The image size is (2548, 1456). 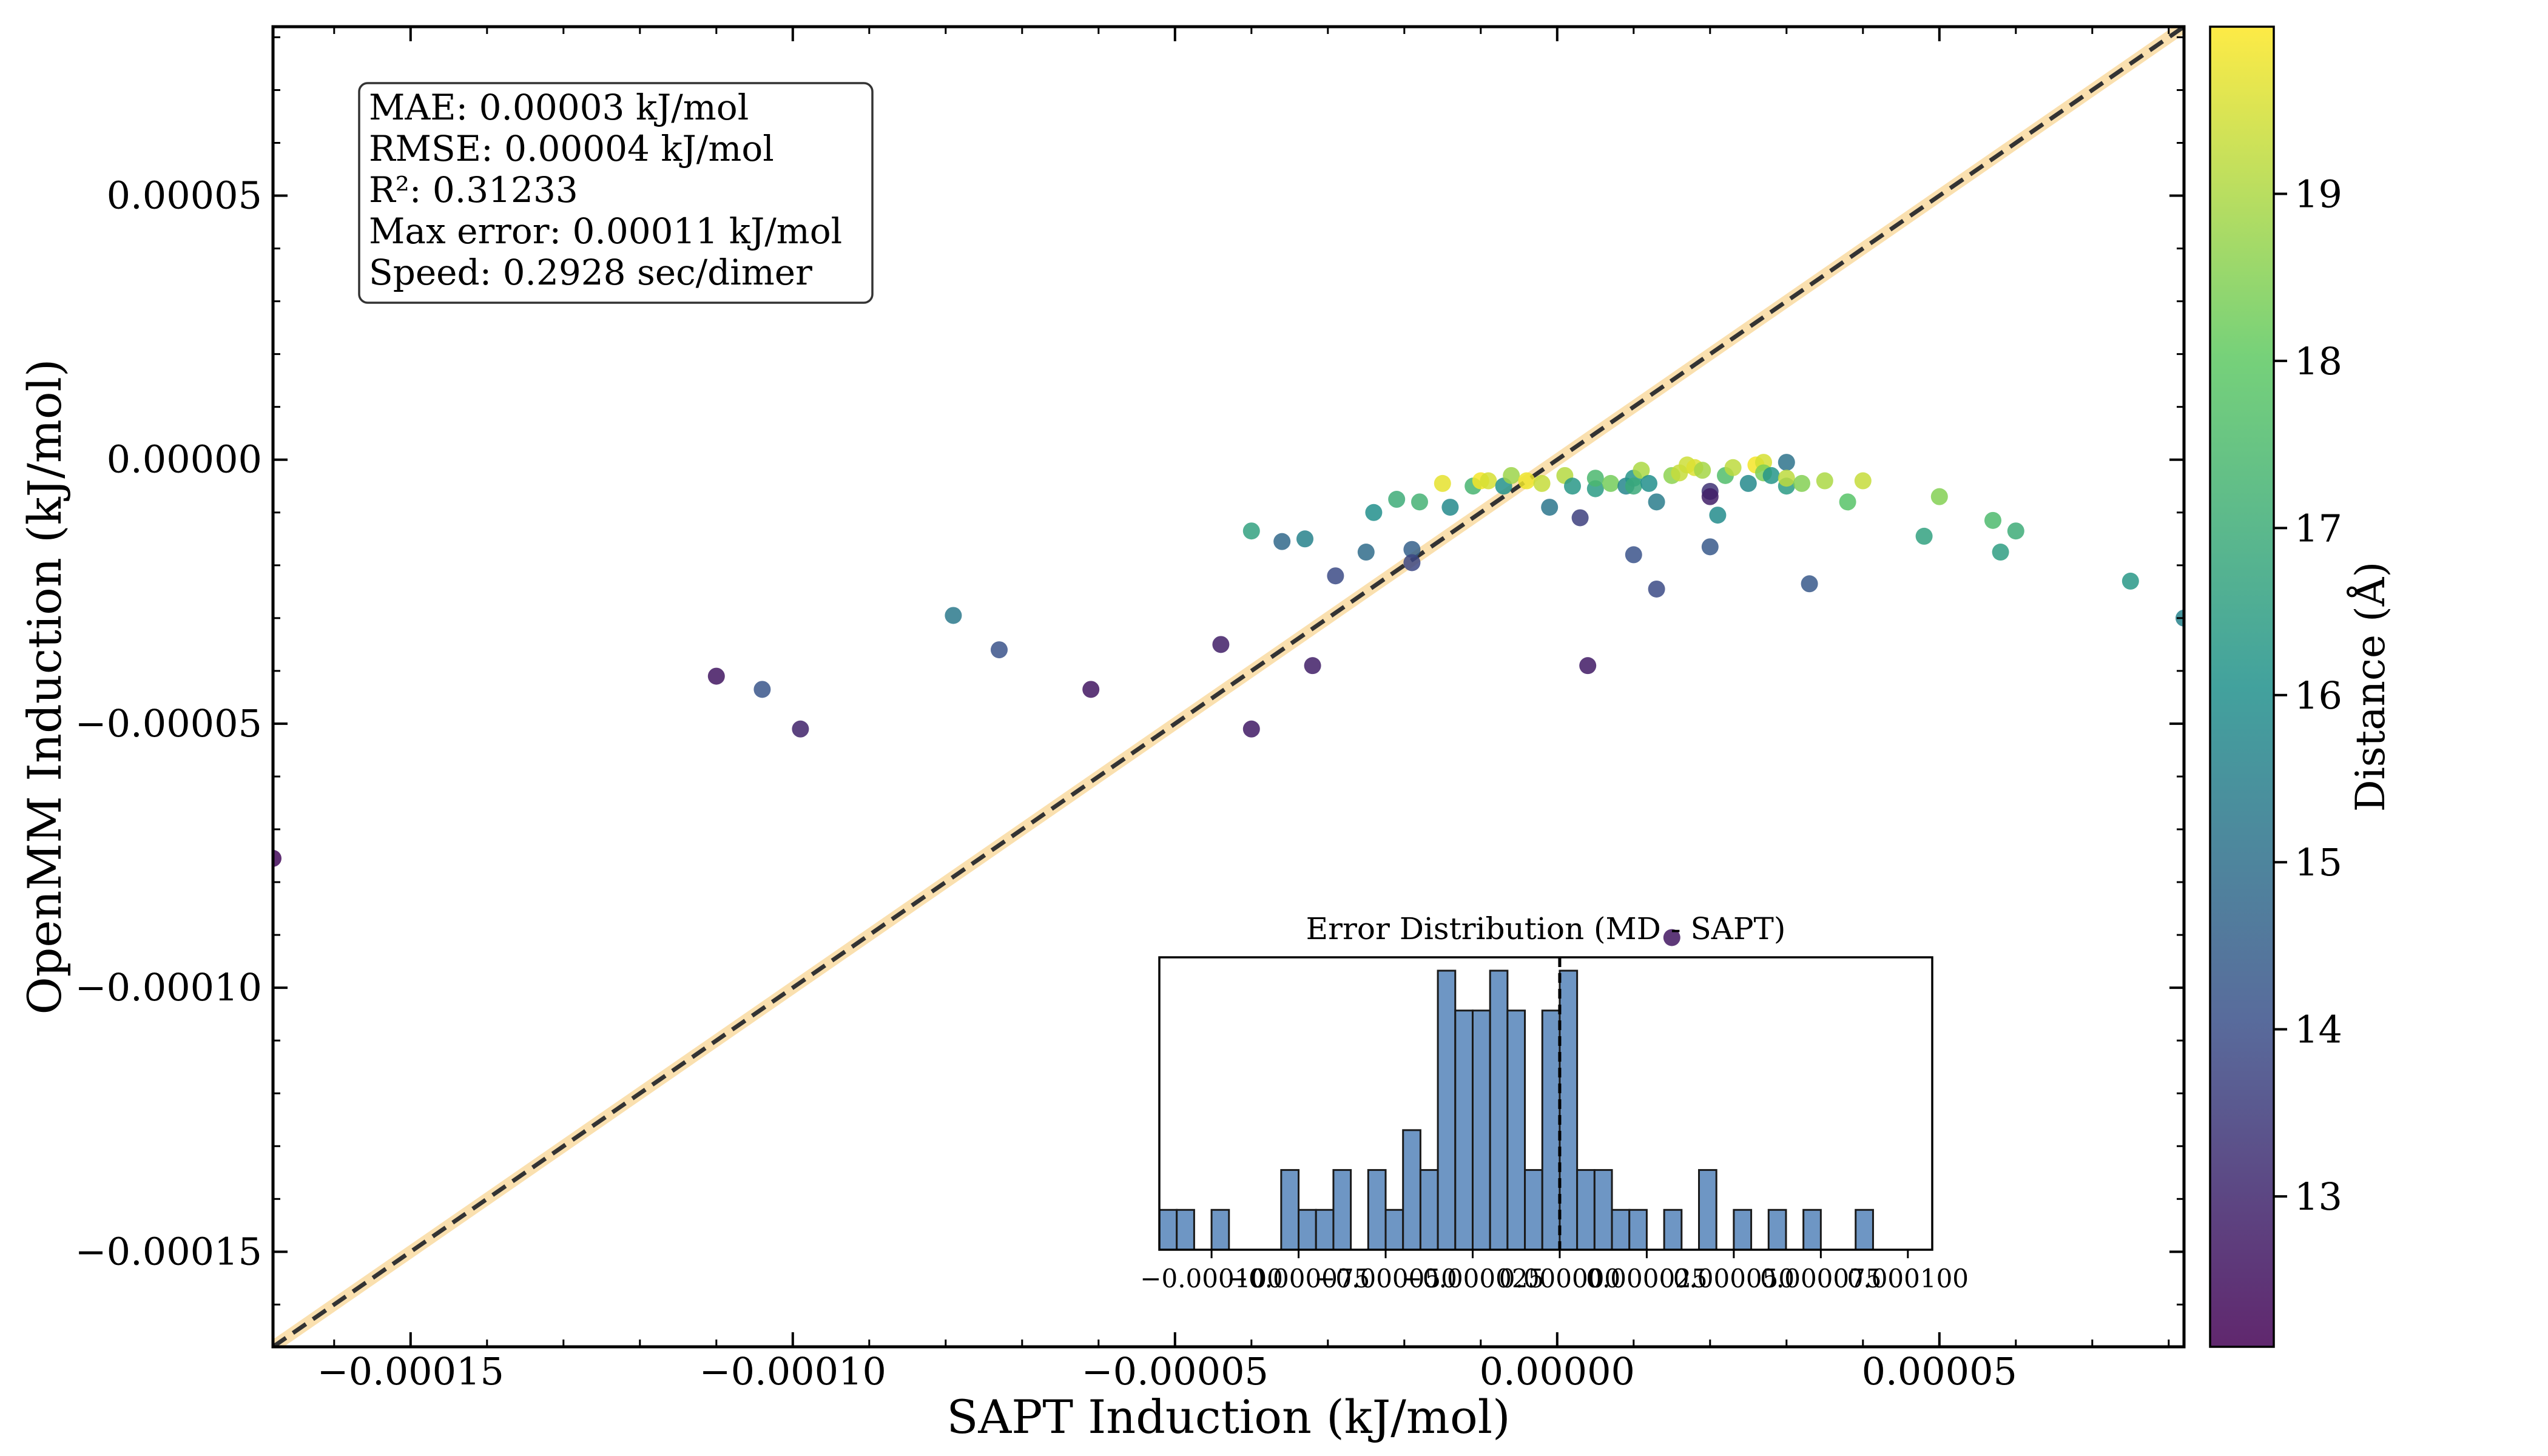 I want to click on x-tick-label: −0.00005, so click(x=1175, y=1371).